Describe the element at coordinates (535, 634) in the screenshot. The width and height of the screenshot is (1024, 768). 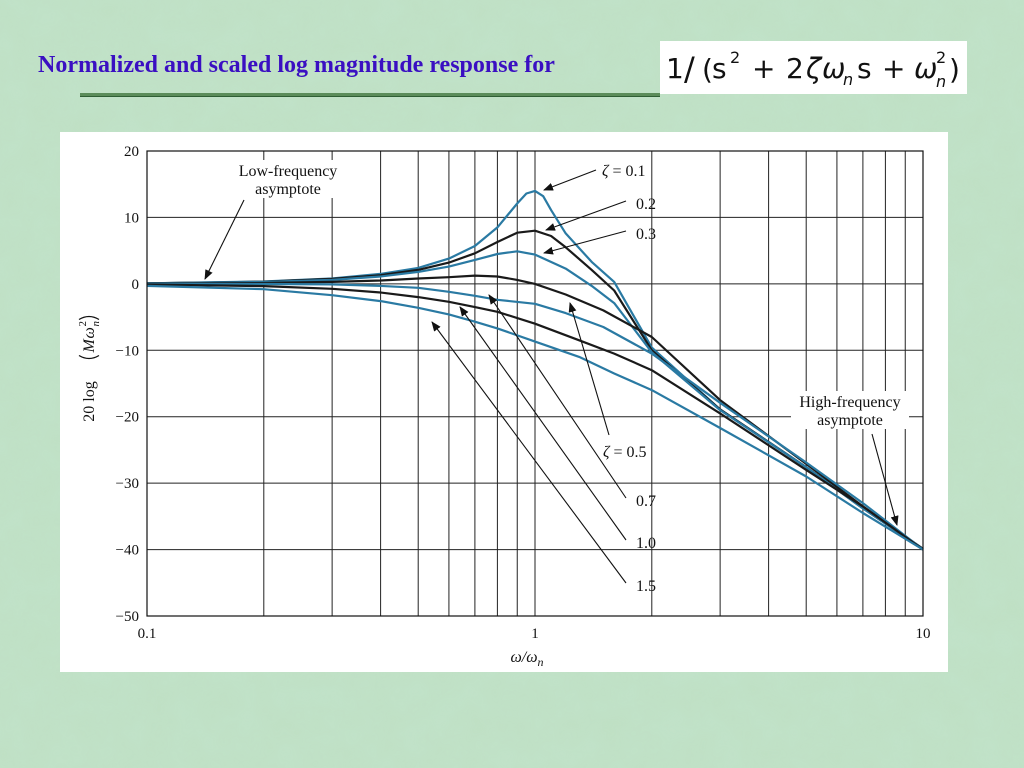
I see `x-tick-label: 1` at that location.